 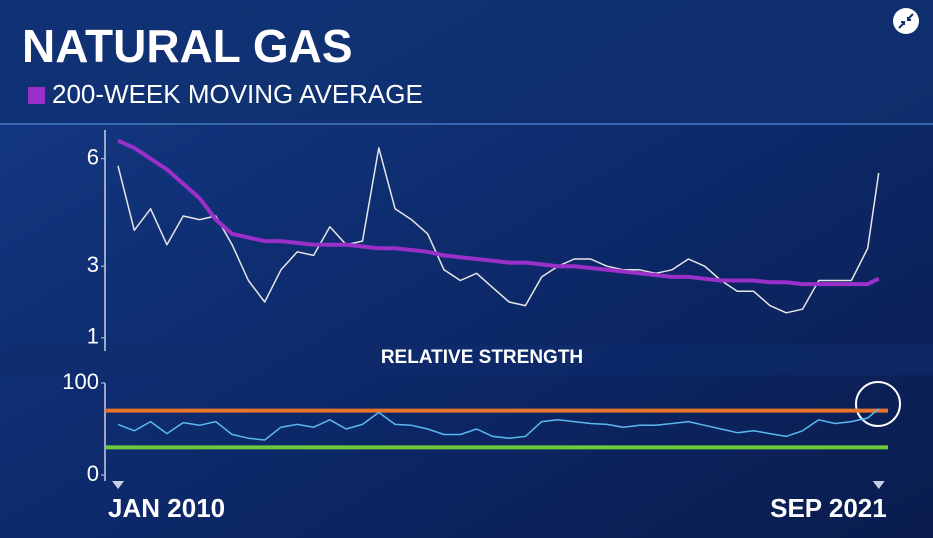 I want to click on exit-fullscreen-button, so click(x=906, y=21).